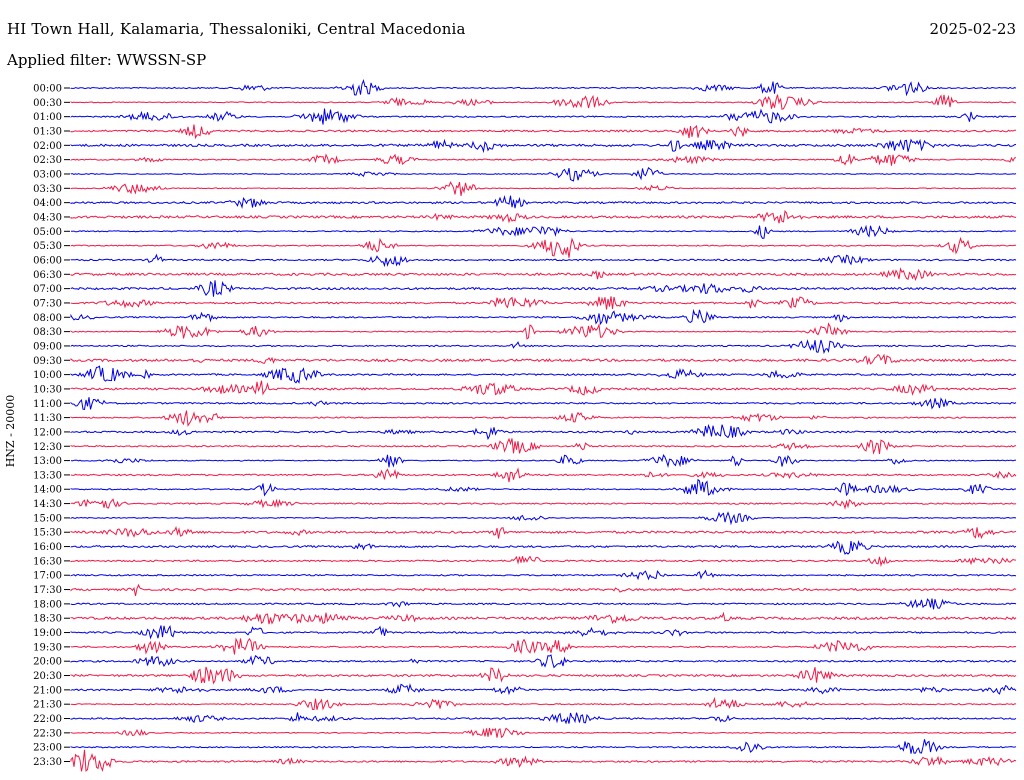 The image size is (1024, 780). Describe the element at coordinates (47, 533) in the screenshot. I see `row-label-1530: 15:30` at that location.